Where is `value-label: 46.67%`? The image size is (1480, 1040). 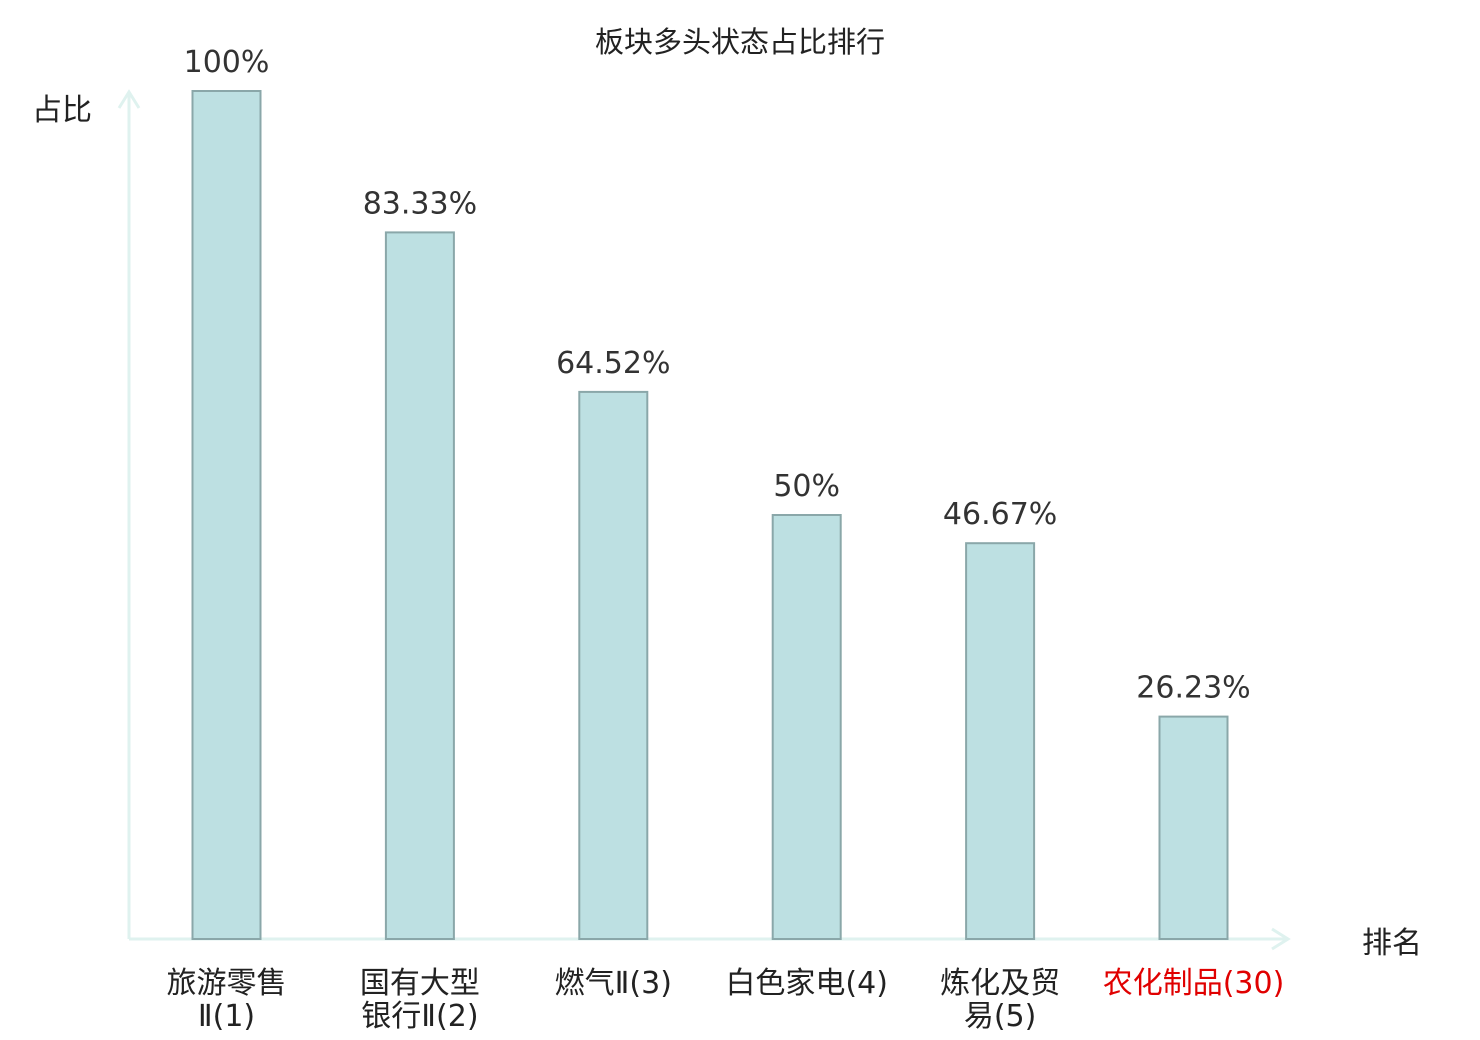 value-label: 46.67% is located at coordinates (1000, 514).